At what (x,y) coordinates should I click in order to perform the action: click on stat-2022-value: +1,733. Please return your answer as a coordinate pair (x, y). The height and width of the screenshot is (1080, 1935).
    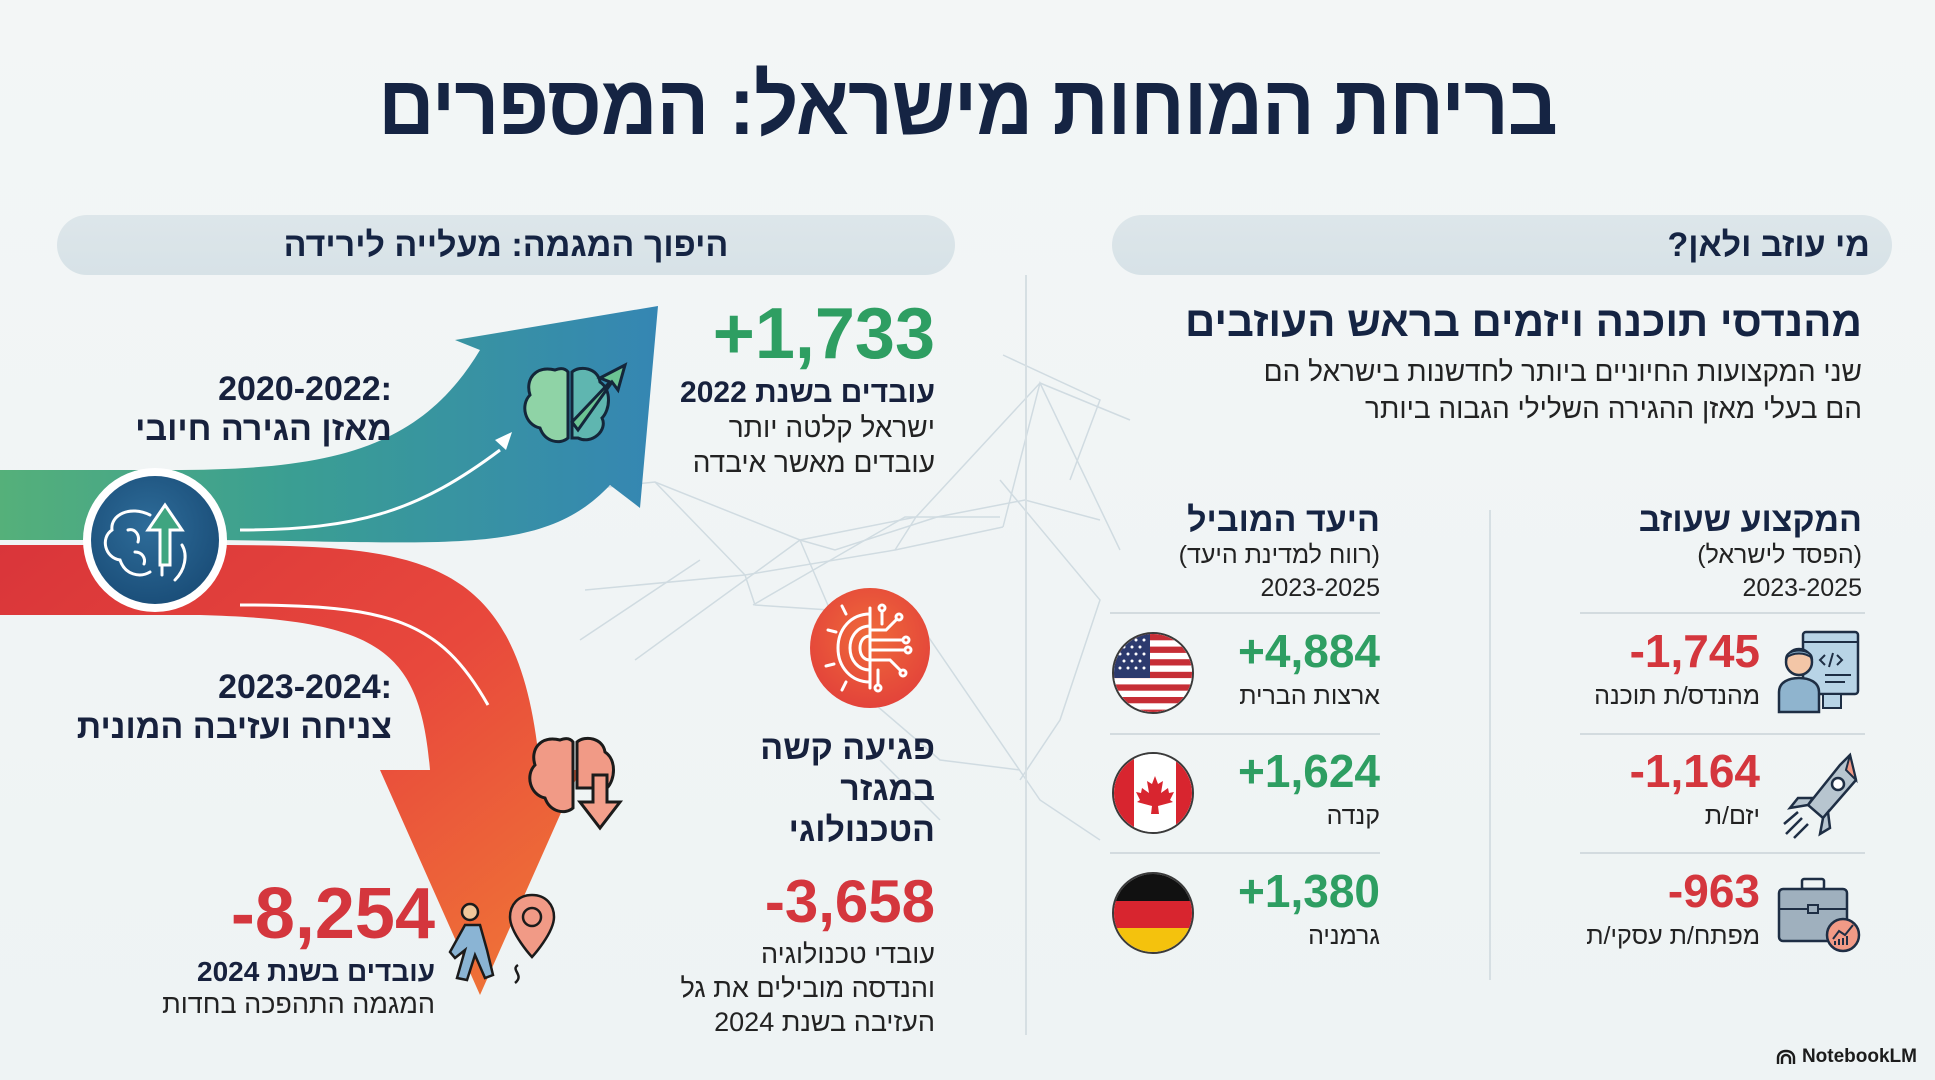
    Looking at the image, I should click on (823, 334).